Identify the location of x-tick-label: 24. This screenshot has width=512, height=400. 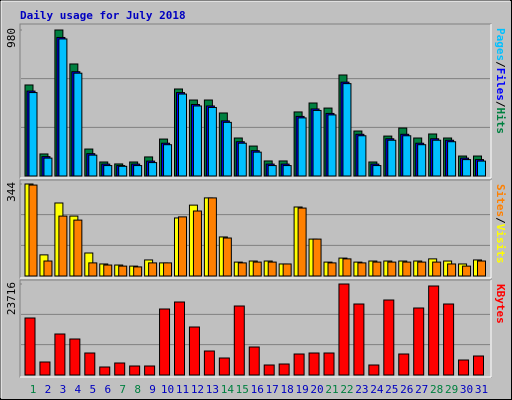
(377, 389).